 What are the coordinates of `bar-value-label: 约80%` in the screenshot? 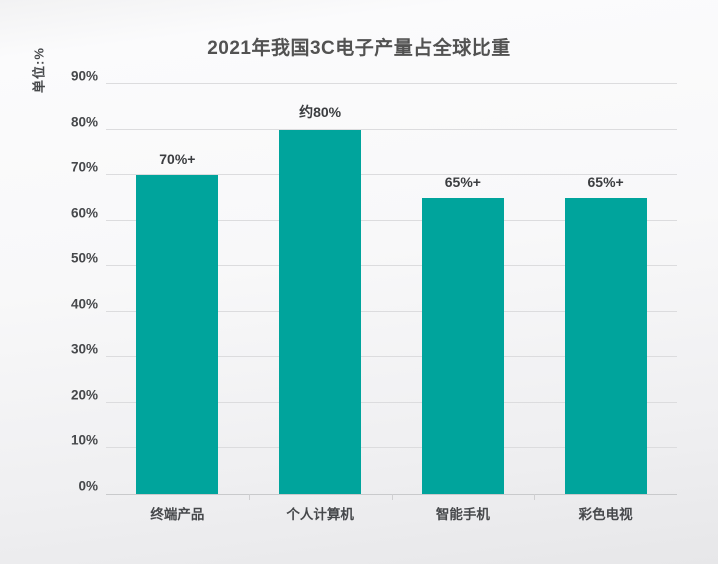 It's located at (320, 111).